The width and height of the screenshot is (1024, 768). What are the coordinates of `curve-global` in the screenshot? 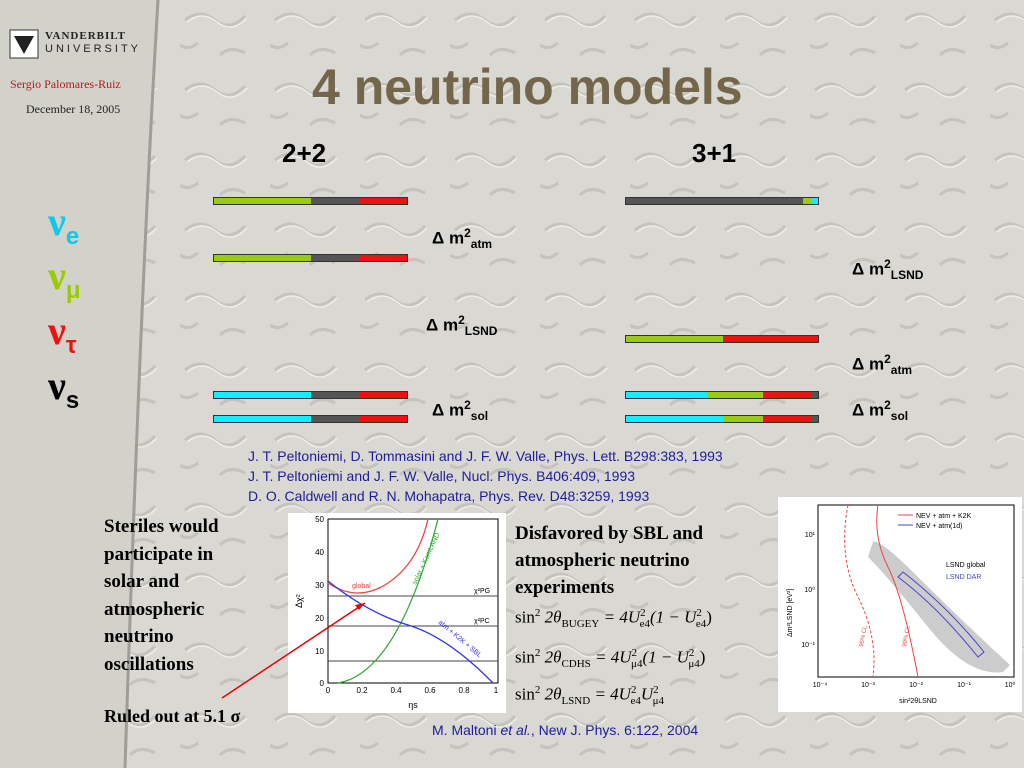 It's located at (378, 556).